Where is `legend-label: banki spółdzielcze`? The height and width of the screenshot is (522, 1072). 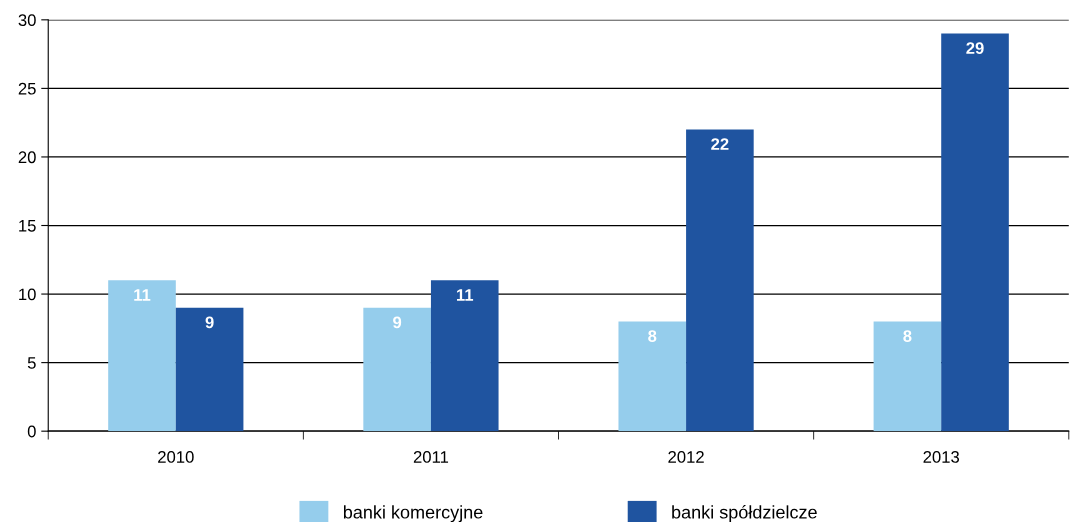
legend-label: banki spółdzielcze is located at coordinates (744, 513).